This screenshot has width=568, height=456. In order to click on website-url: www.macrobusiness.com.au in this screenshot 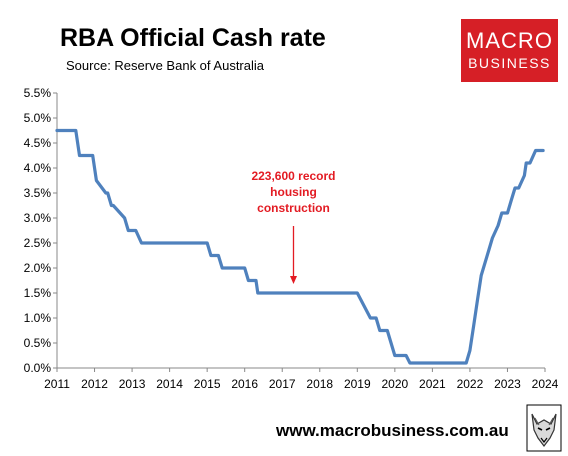, I will do `click(392, 430)`.